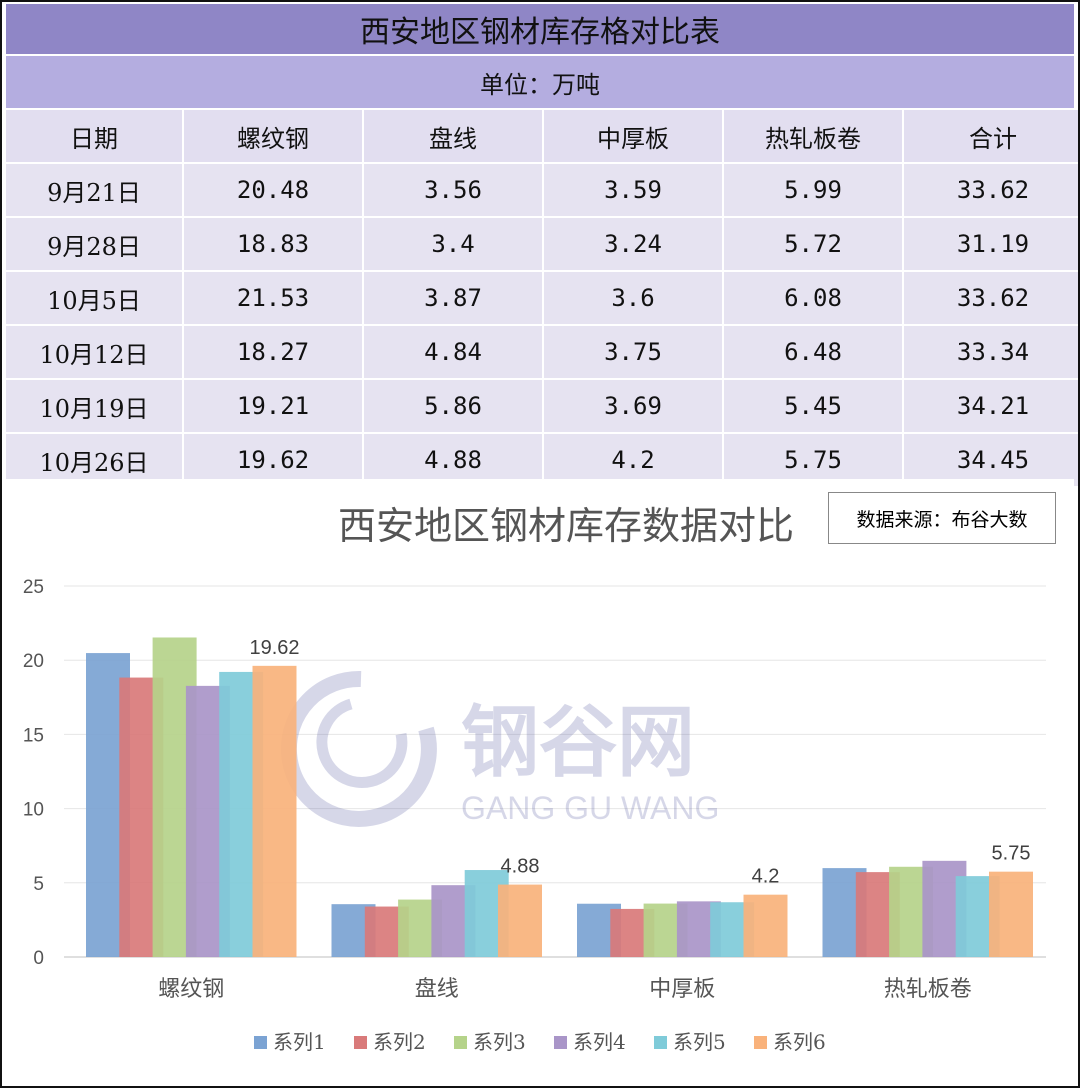 The image size is (1080, 1088). Describe the element at coordinates (991, 460) in the screenshot. I see `table-value-cell: 34.45` at that location.